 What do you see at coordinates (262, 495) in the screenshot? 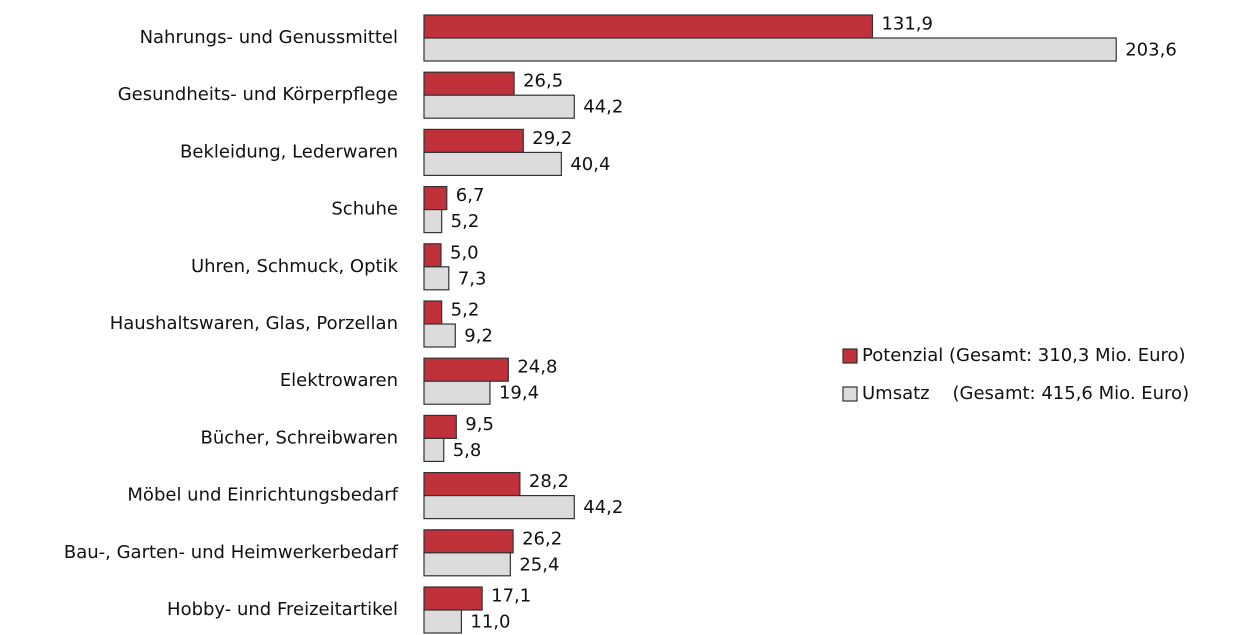
I see `category-label: Möbel und Einrichtungsbedarf` at bounding box center [262, 495].